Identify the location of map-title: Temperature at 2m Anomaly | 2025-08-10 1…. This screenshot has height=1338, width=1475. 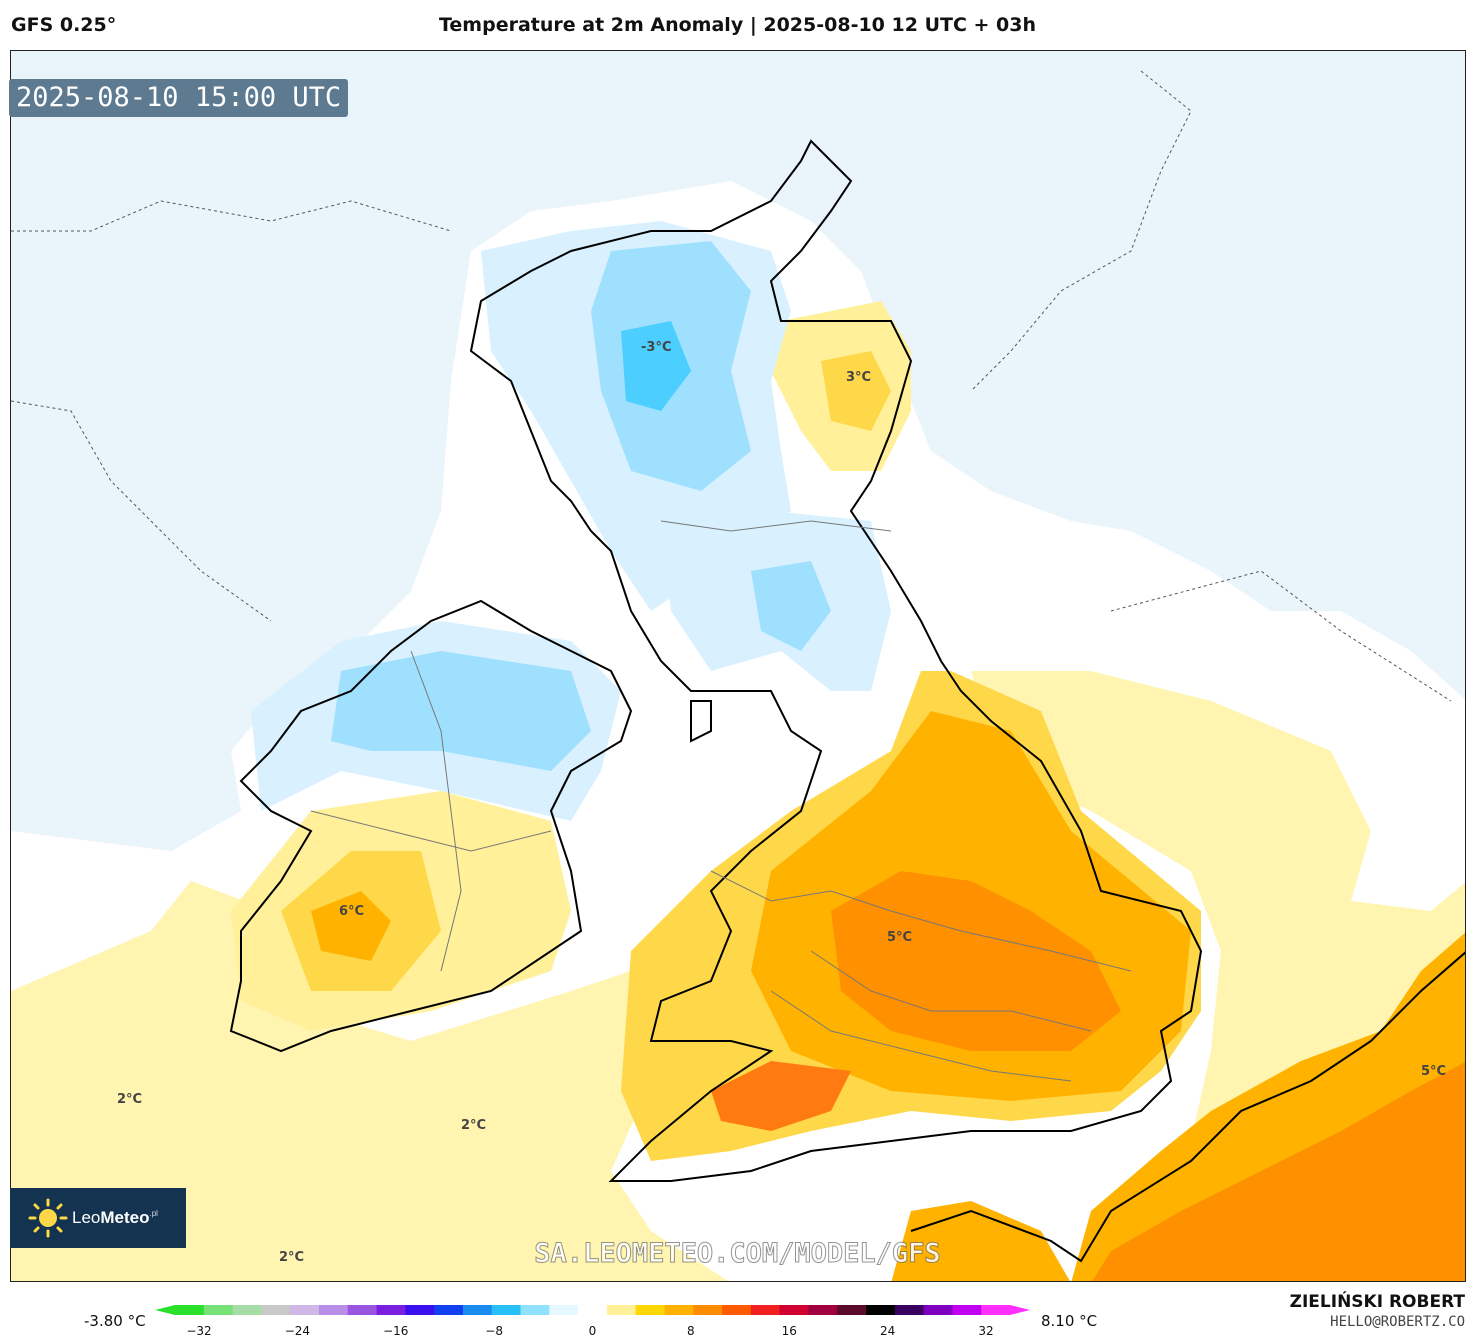
(737, 25).